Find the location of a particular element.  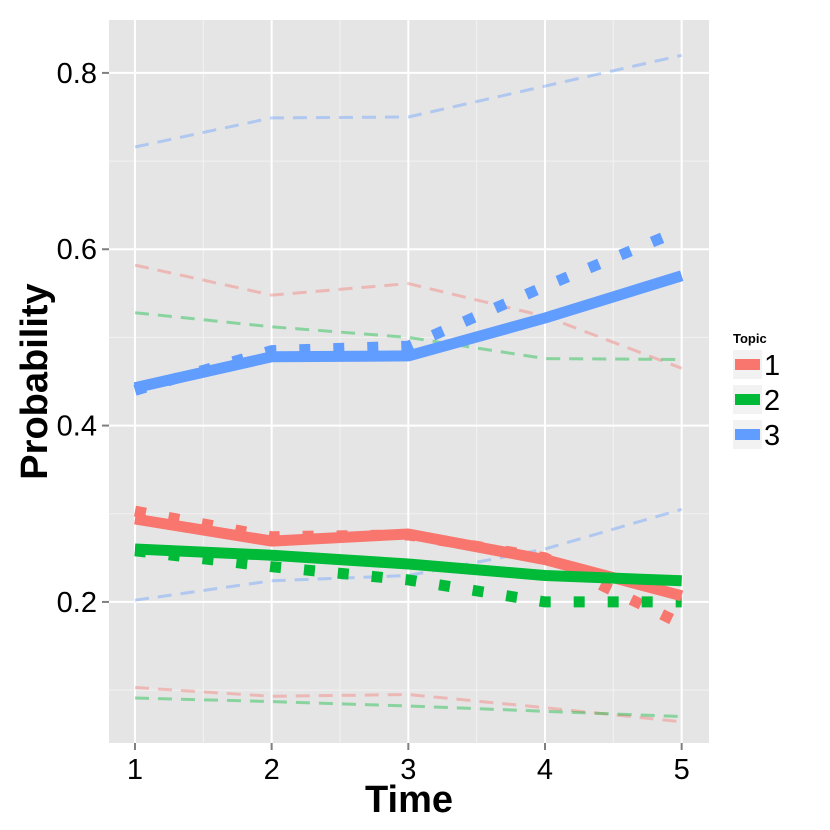

y-tick-labels: 0.2 0.4 0.6 0.8 is located at coordinates (77, 338).